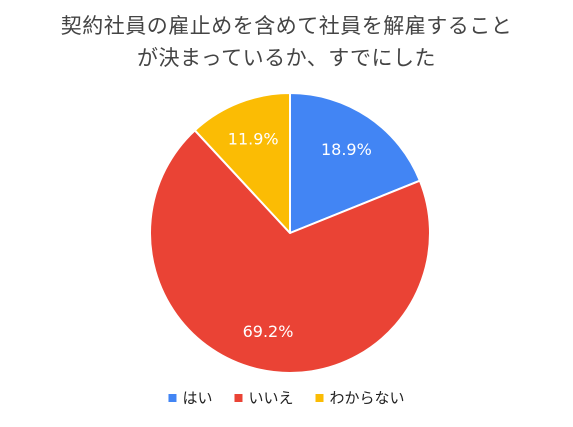 The image size is (573, 427). I want to click on pie-labels: 18.9% 69.2% 11.9%, so click(300, 235).